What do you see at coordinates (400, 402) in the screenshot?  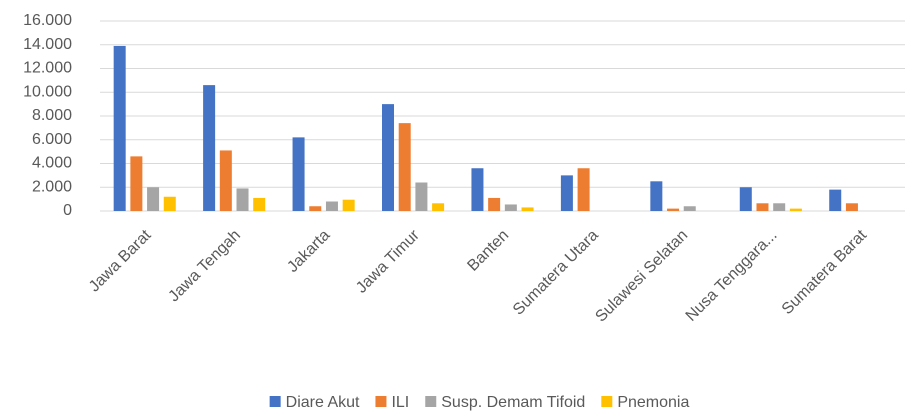 I see `legend-label: ILI` at bounding box center [400, 402].